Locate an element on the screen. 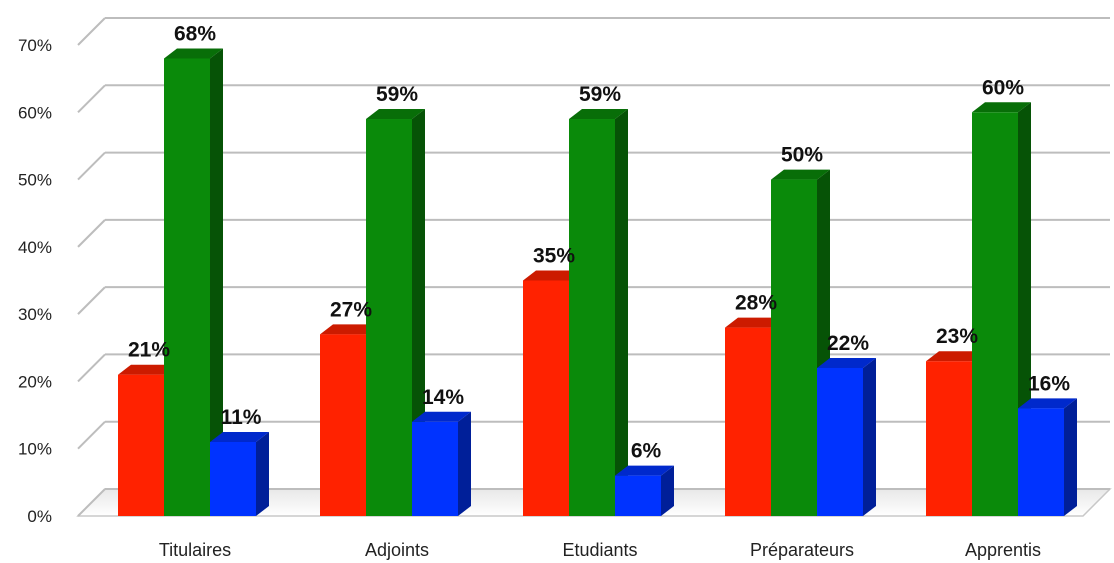 Image resolution: width=1114 pixels, height=563 pixels. x-tick-label: Adjoints is located at coordinates (397, 550).